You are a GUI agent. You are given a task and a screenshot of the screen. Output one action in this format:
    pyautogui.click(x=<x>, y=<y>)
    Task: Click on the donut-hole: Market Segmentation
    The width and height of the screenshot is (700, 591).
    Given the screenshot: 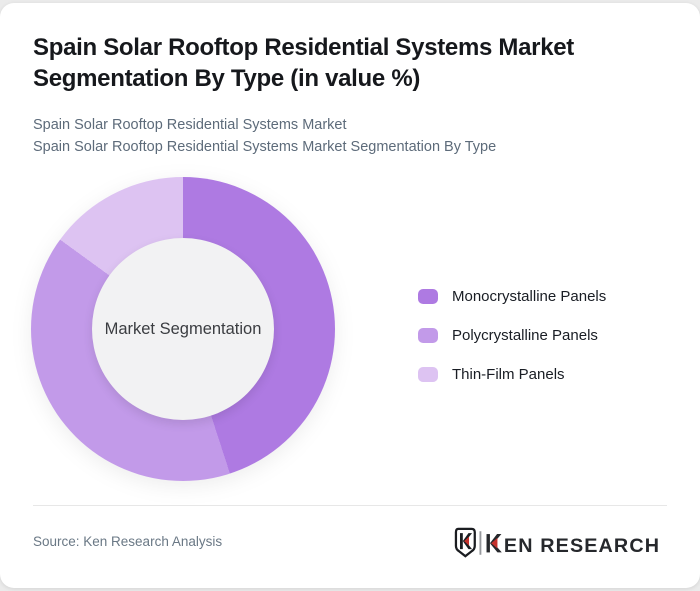 What is the action you would take?
    pyautogui.click(x=183, y=329)
    